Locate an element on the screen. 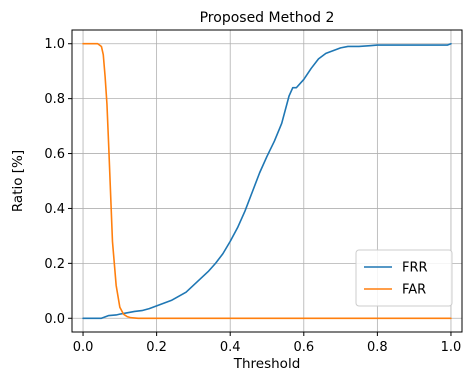 The width and height of the screenshot is (465, 369). y-tick-label: 0.2 is located at coordinates (54, 264).